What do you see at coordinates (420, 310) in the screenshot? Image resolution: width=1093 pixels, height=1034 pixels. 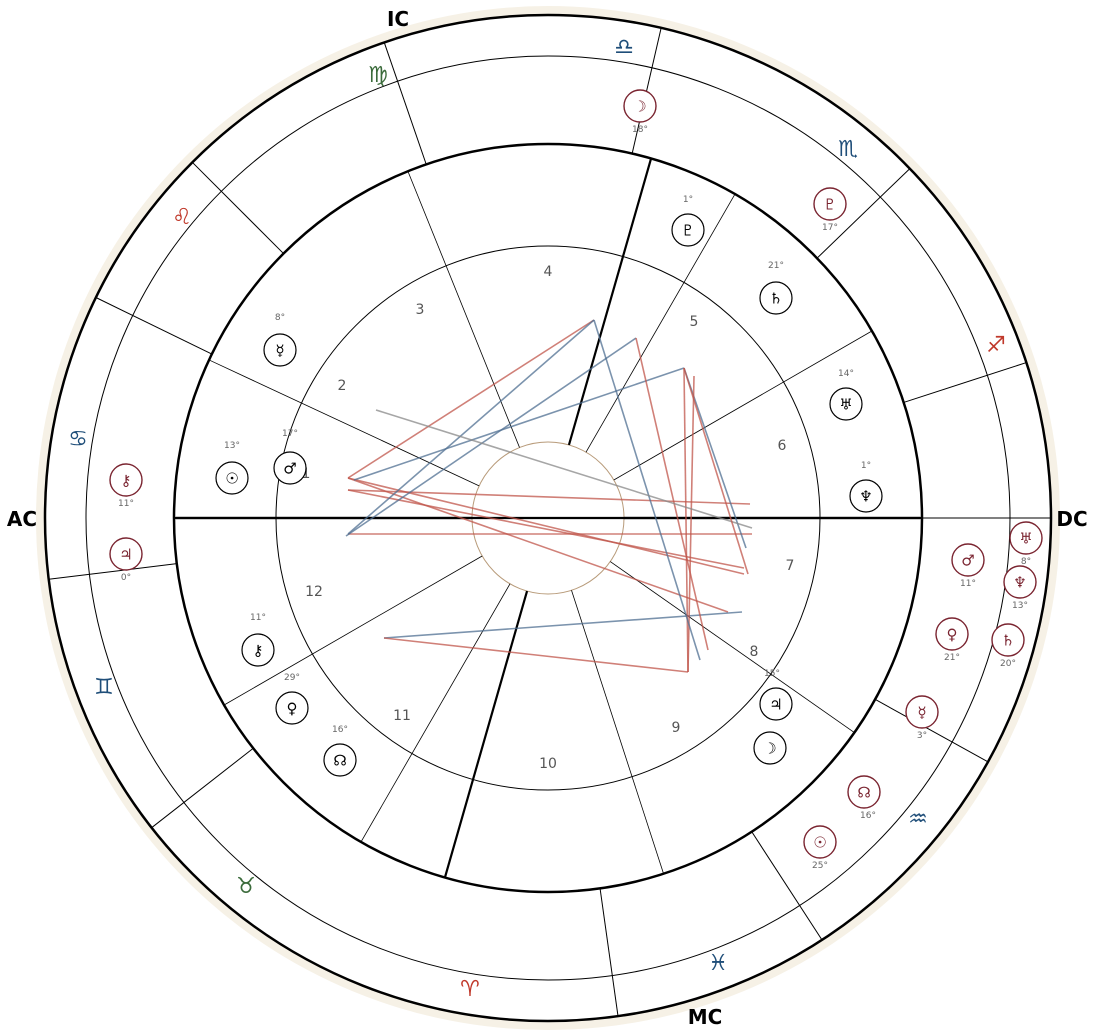 I see `house-number-3: 3` at bounding box center [420, 310].